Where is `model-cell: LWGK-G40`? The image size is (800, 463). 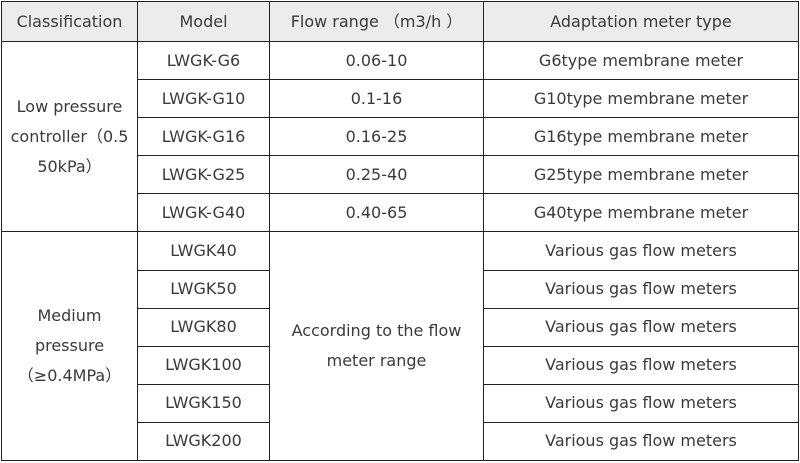 model-cell: LWGK-G40 is located at coordinates (203, 213).